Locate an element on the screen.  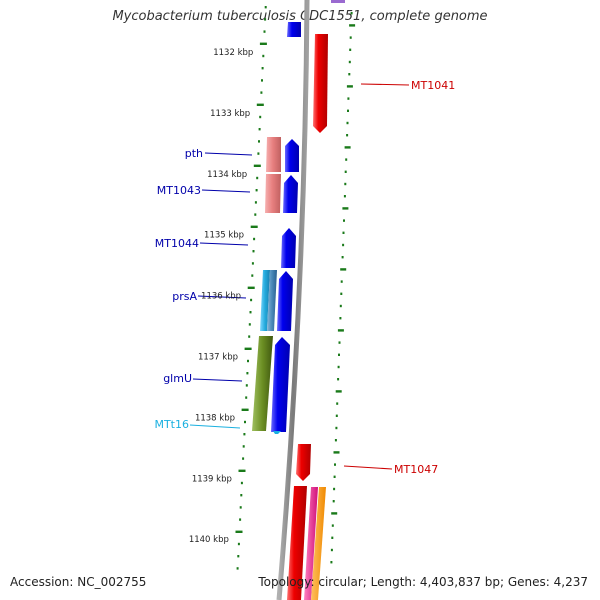
ruler-label: 1137 kbp is located at coordinates (218, 358).